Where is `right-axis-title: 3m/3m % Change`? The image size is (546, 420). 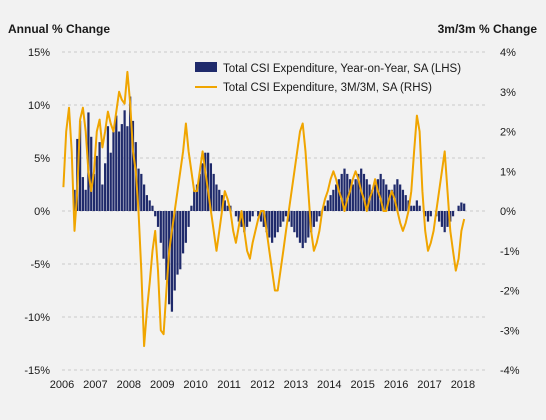 right-axis-title: 3m/3m % Change is located at coordinates (488, 29).